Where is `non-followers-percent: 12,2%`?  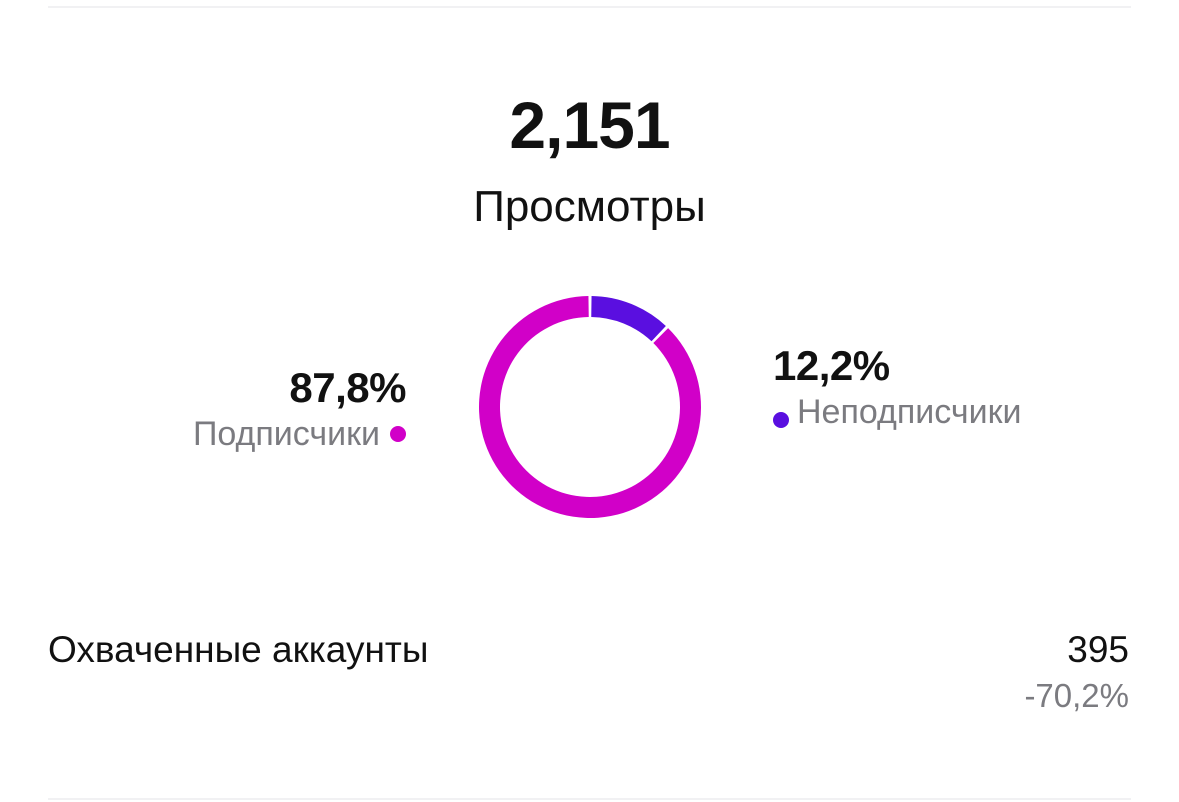
non-followers-percent: 12,2% is located at coordinates (831, 365).